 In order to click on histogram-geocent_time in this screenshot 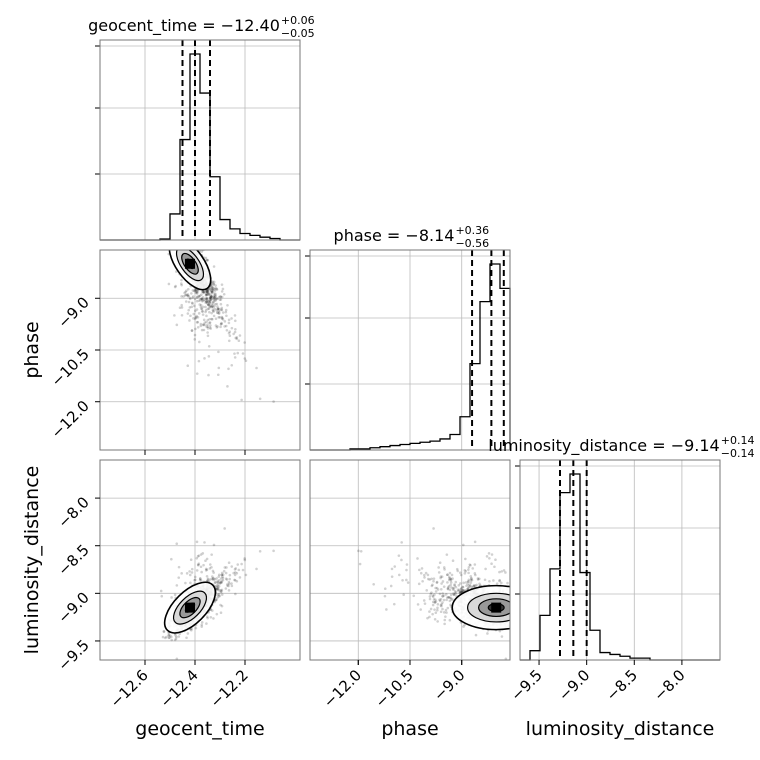, I will do `click(197, 140)`.